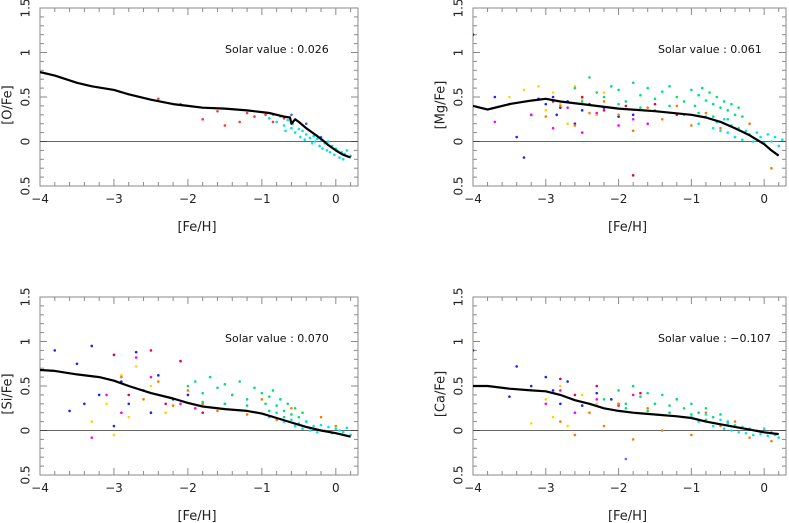 The image size is (789, 523). I want to click on data-area, so click(629, 105).